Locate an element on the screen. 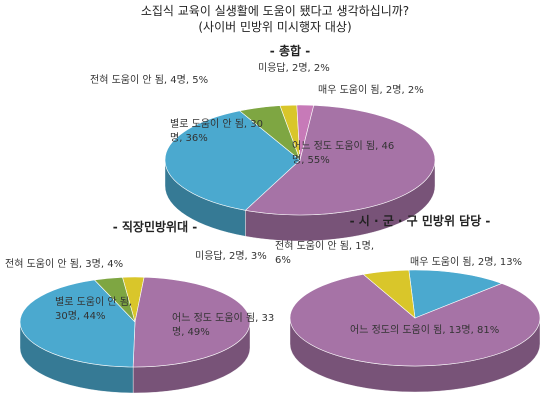 The height and width of the screenshot is (400, 550). data-label: 별로 도움이 안 됨, 30명, 36% is located at coordinates (217, 131).